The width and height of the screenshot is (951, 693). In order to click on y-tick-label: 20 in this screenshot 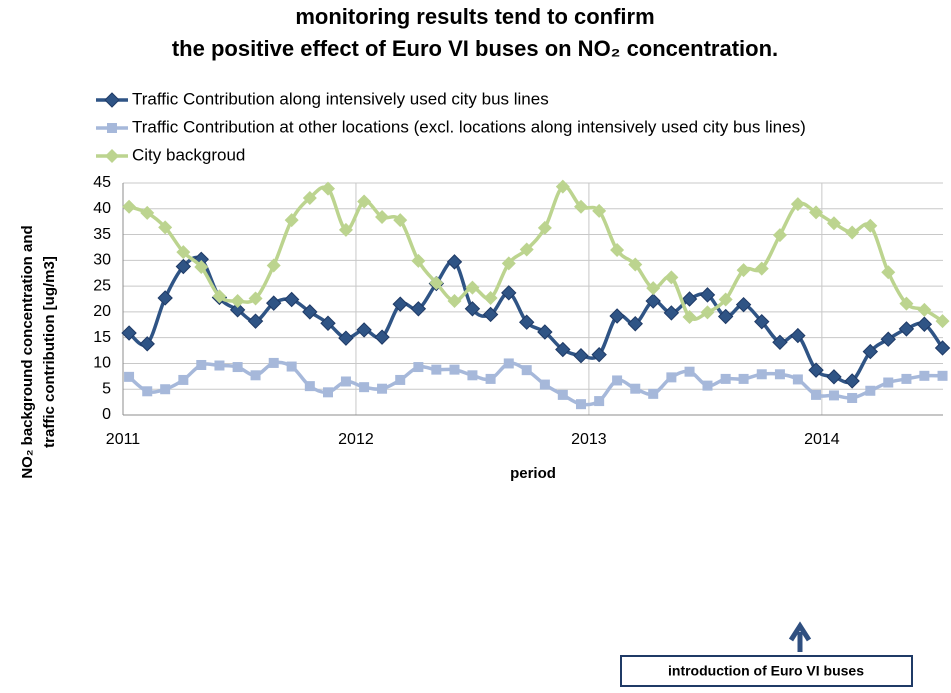, I will do `click(102, 311)`.